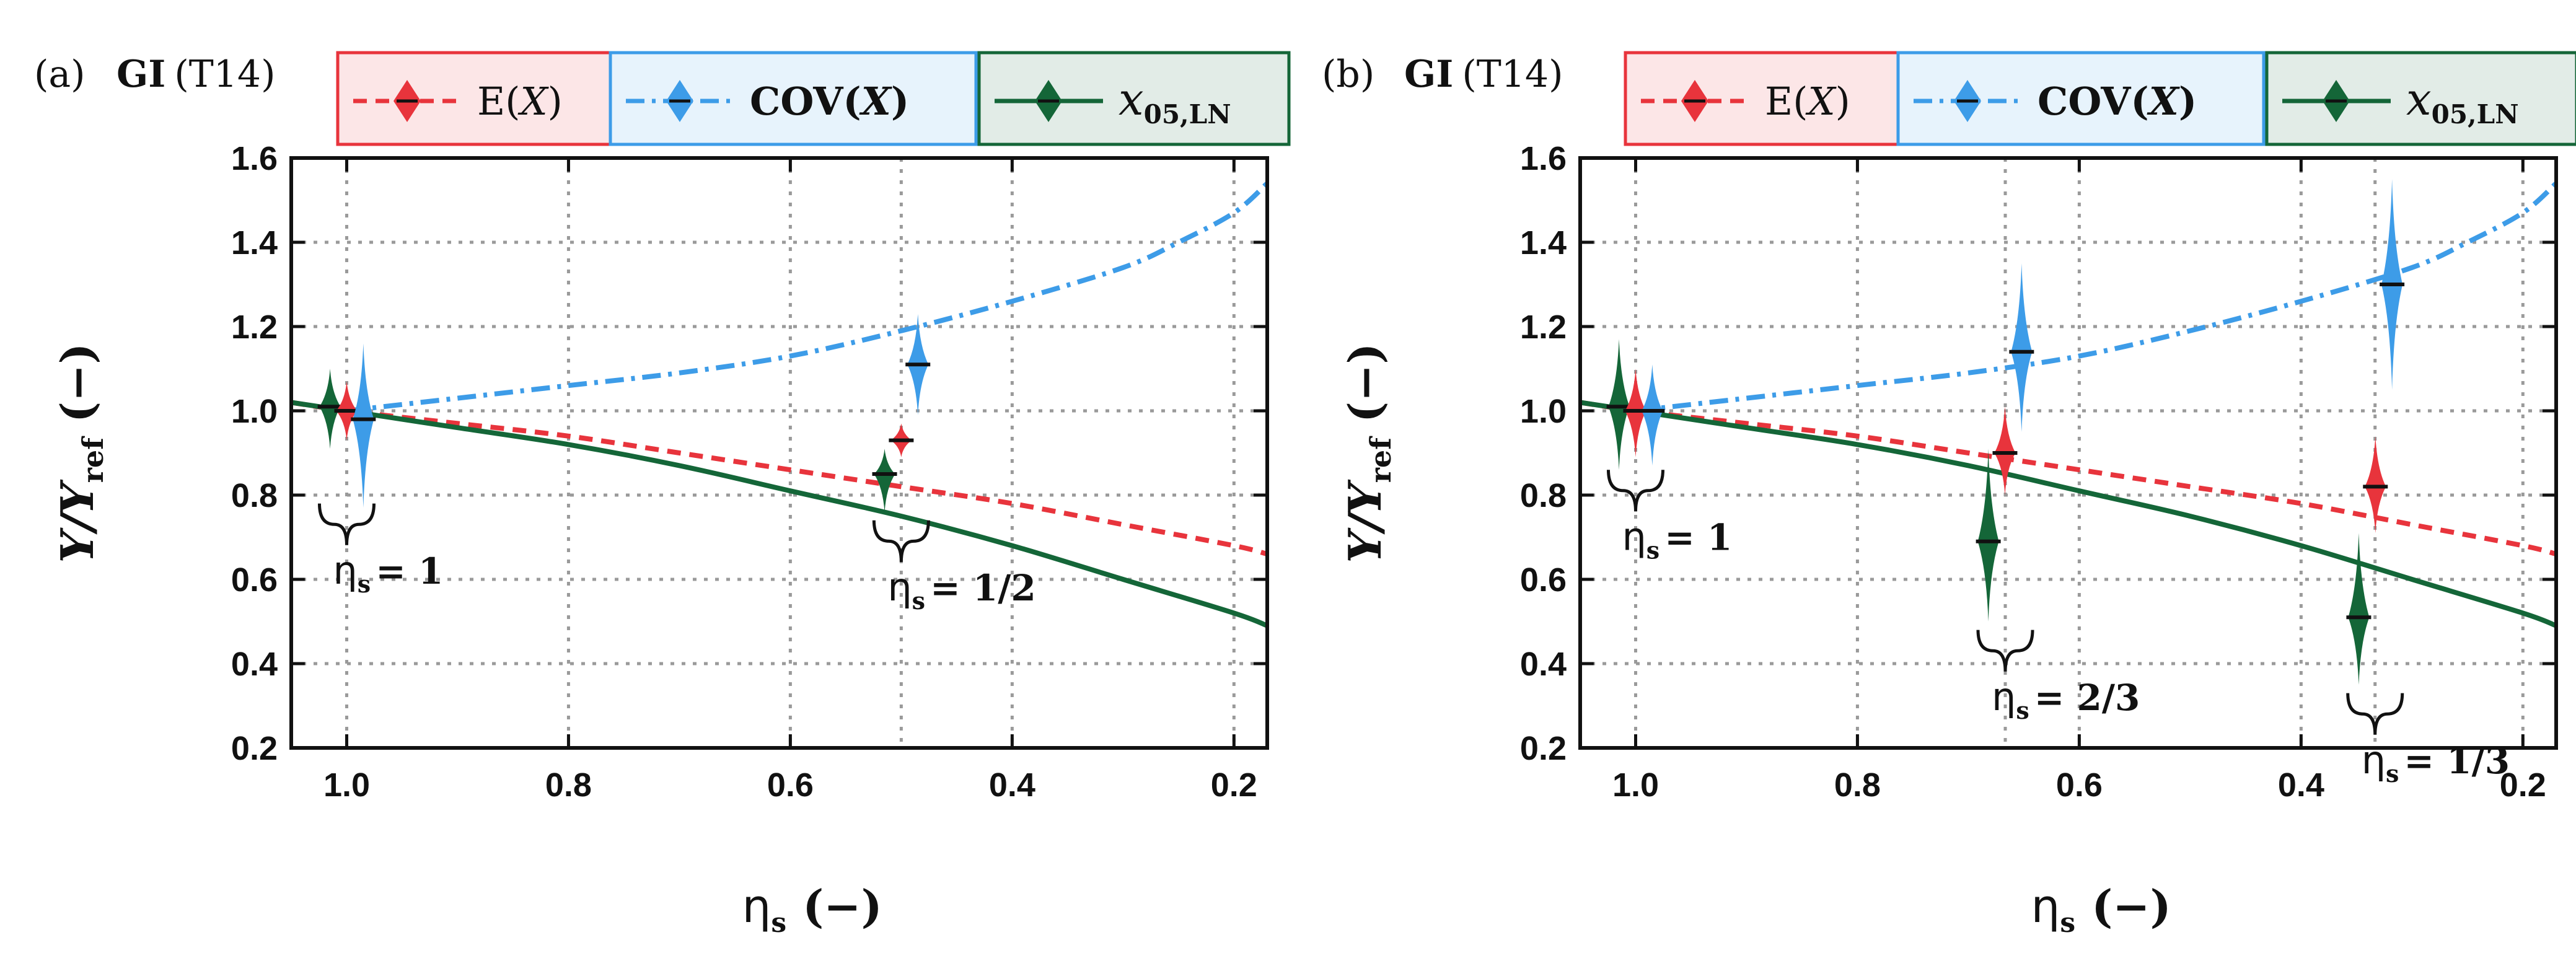 This screenshot has height=953, width=2576. What do you see at coordinates (1348, 74) in the screenshot?
I see `panel-label: (b)` at bounding box center [1348, 74].